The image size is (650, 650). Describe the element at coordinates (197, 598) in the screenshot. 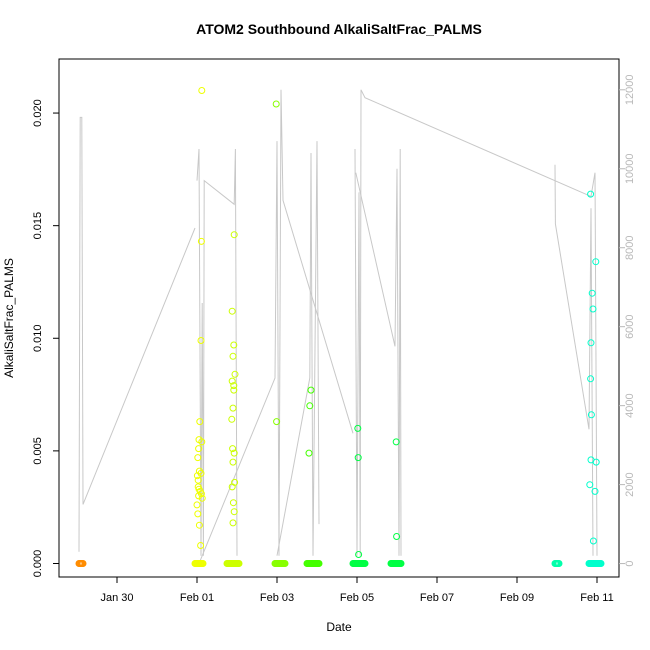

I see `x-tick-label: Feb 01` at that location.